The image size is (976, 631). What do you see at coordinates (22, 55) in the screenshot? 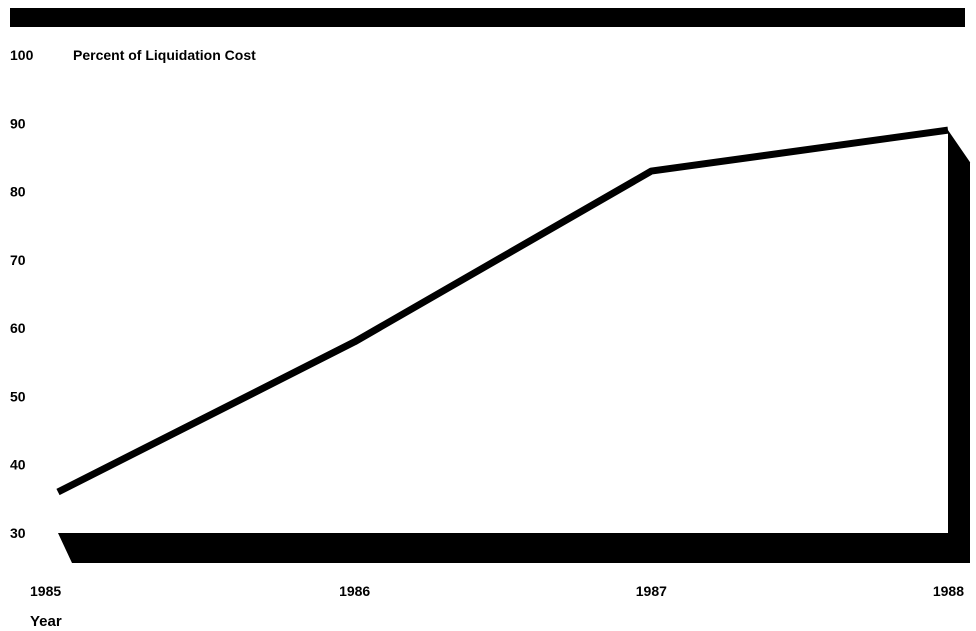
I see `y-tick-label: 100` at bounding box center [22, 55].